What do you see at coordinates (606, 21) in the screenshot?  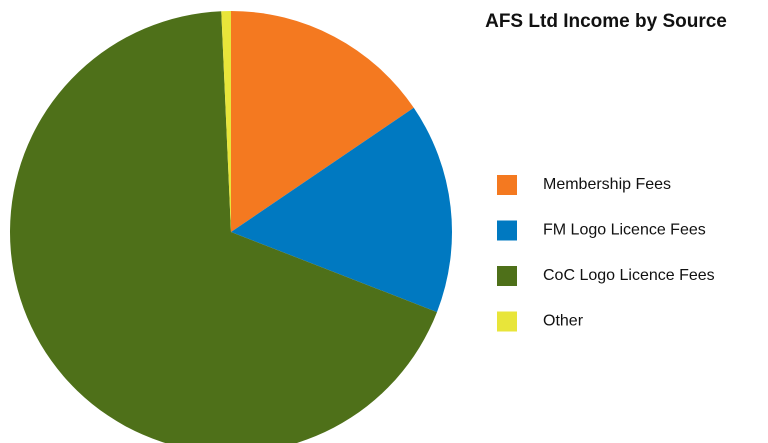 I see `chart-title: AFS Ltd Income by Source` at bounding box center [606, 21].